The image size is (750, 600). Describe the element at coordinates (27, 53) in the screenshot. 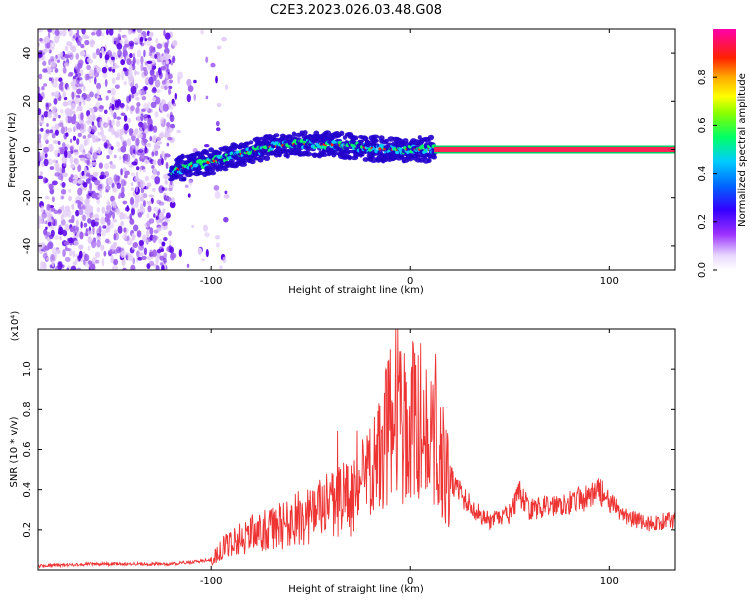

I see `spectrogram-ytick-label: 40` at that location.